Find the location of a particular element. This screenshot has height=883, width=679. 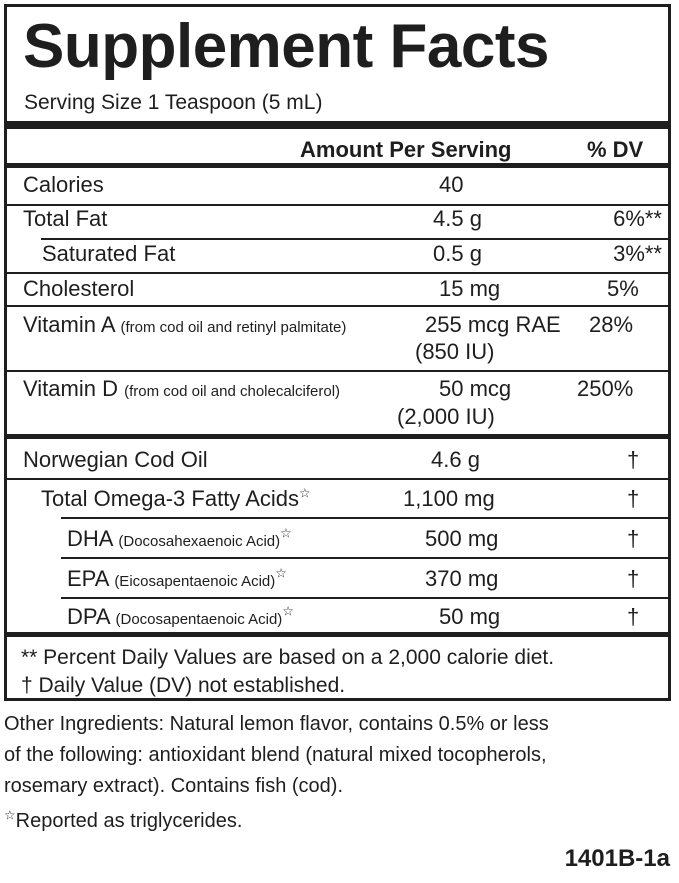

nutrient-name: Cholesterol is located at coordinates (79, 288).